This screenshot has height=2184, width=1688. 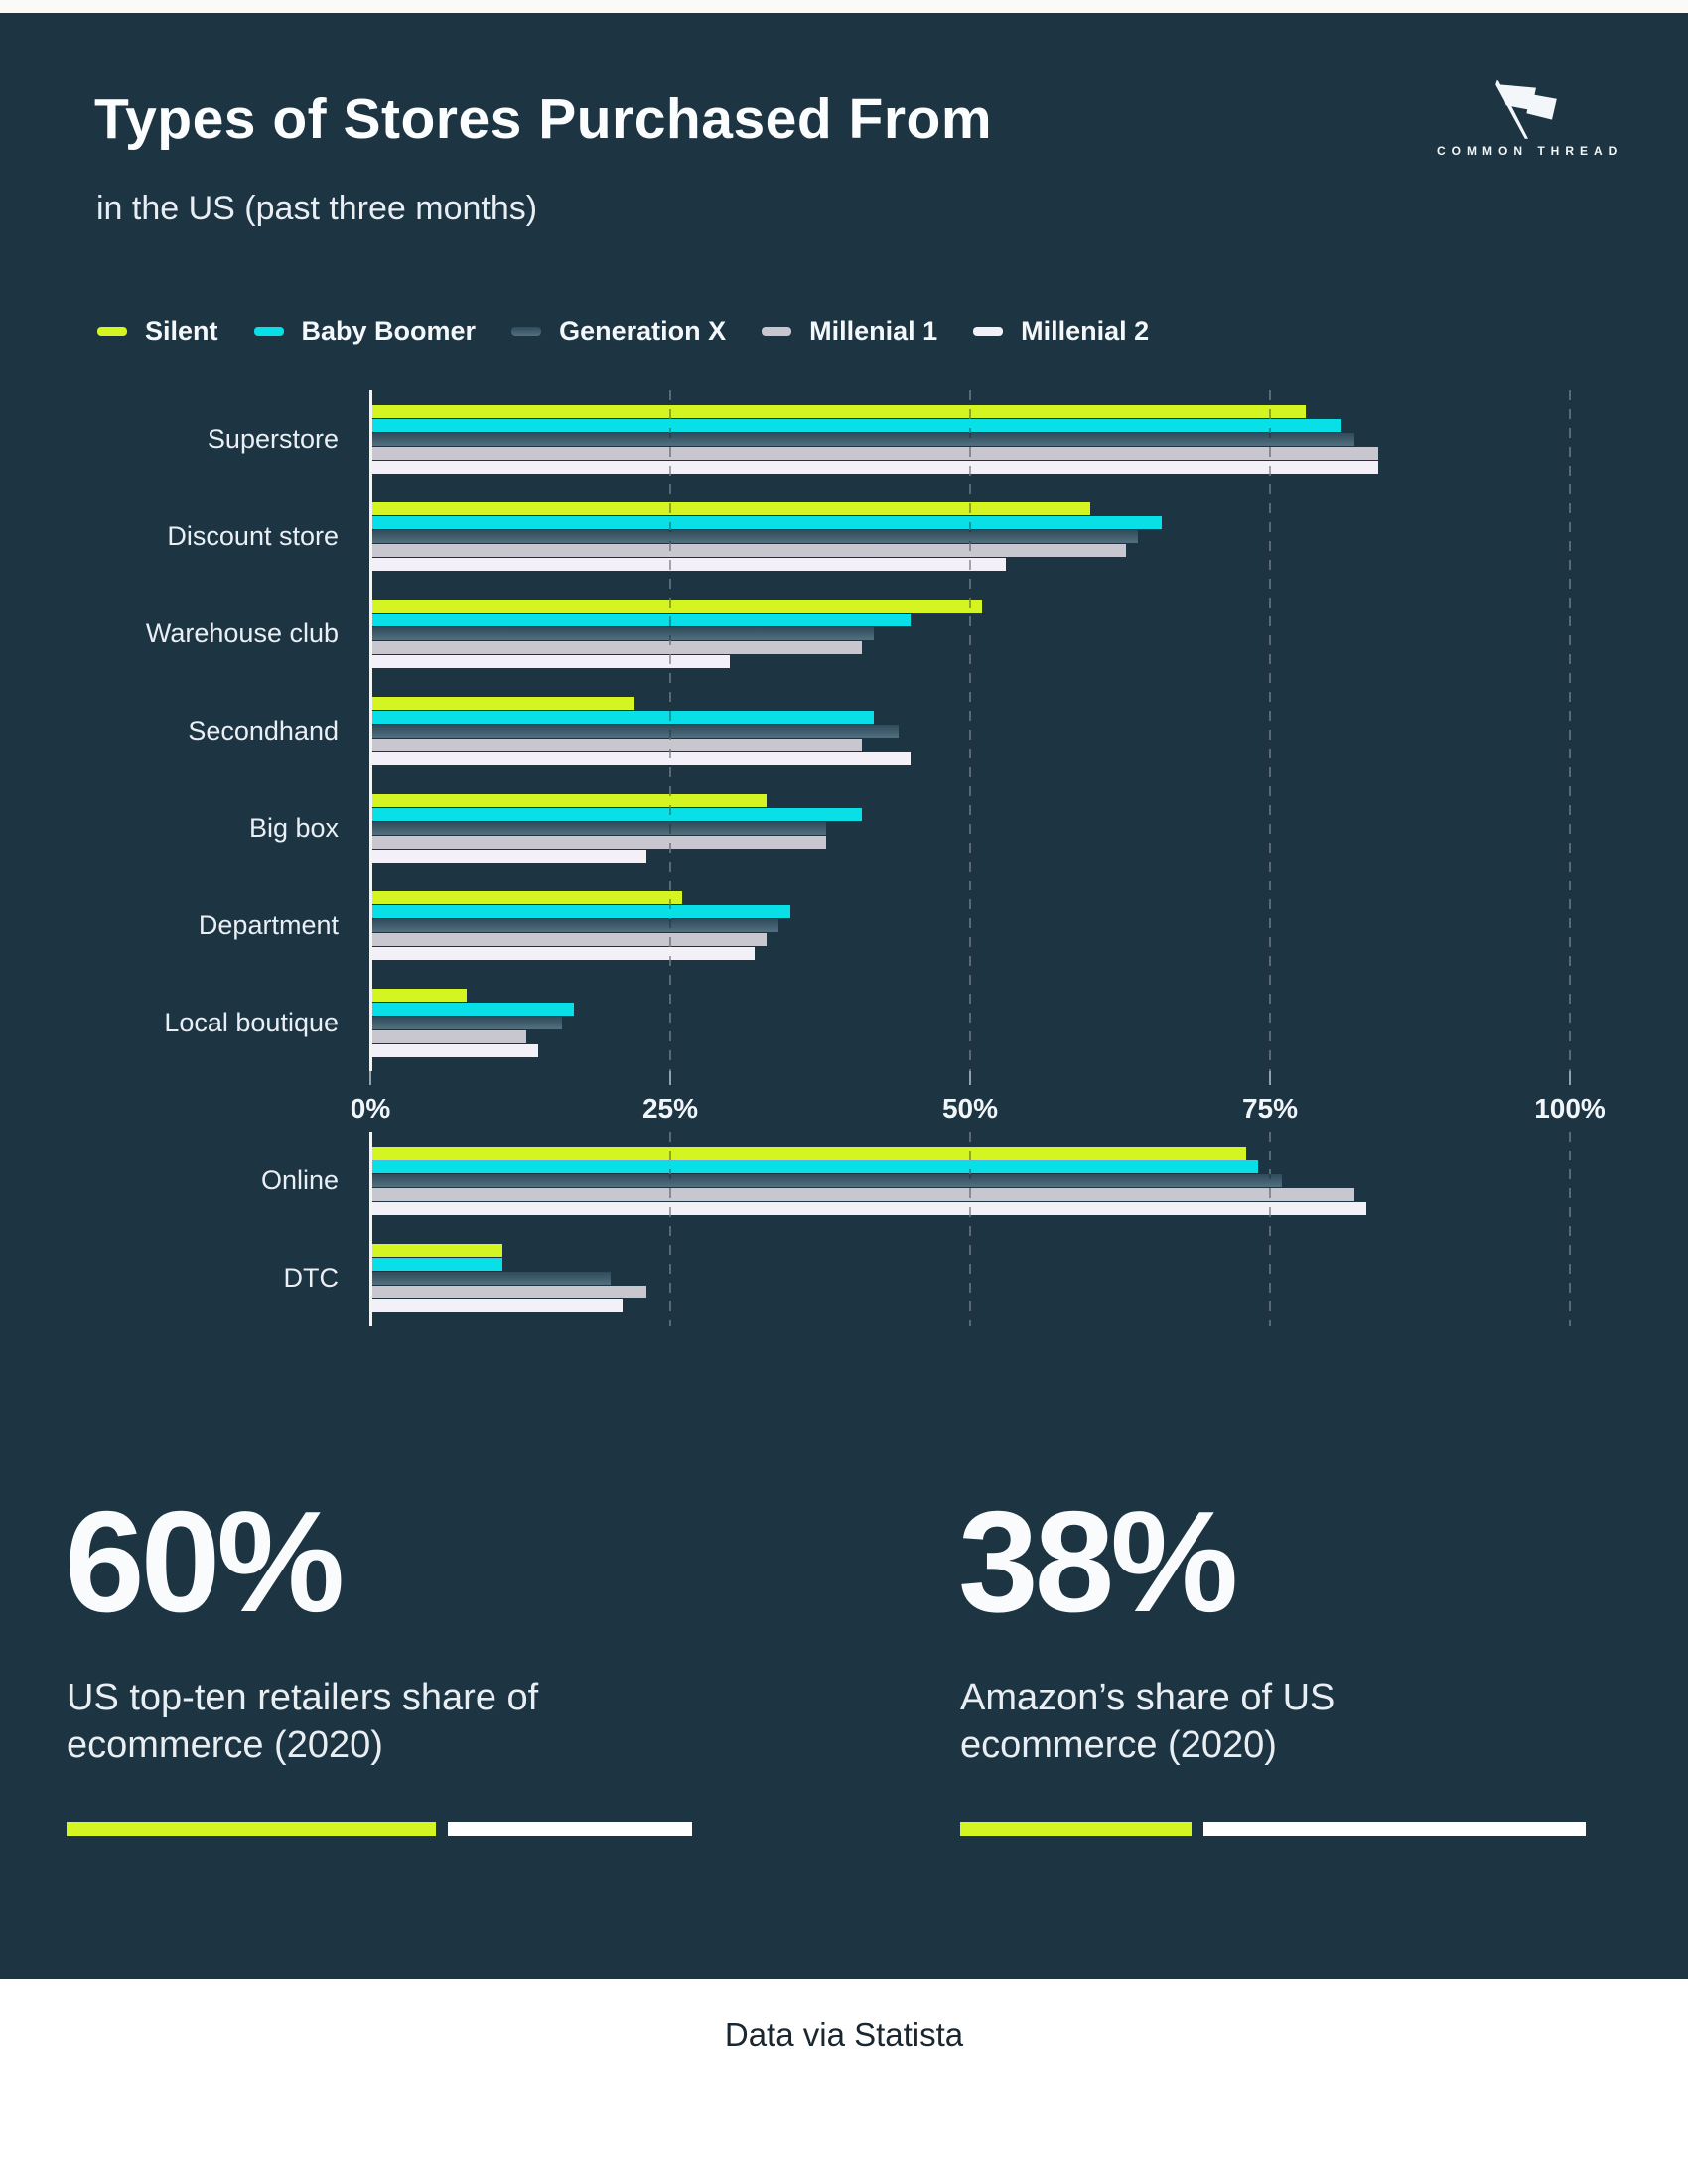 I want to click on legend-label: Baby Boomer, so click(x=389, y=330).